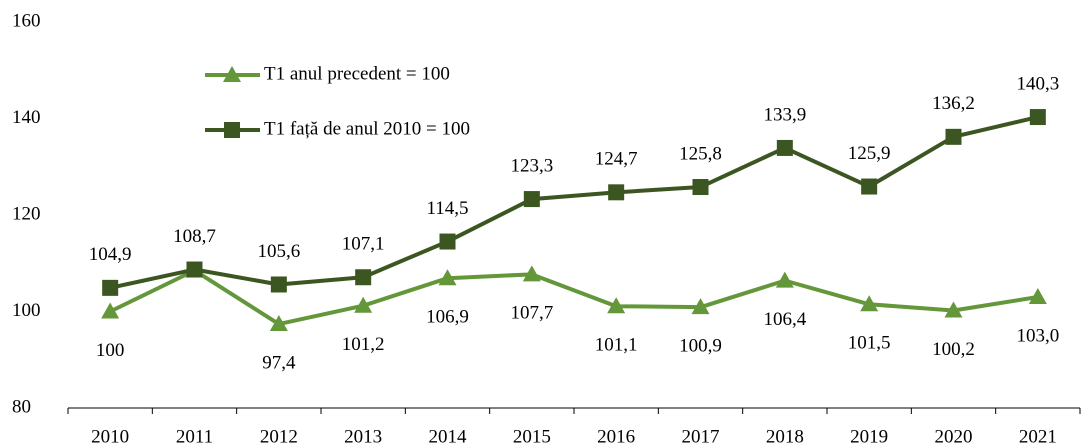  What do you see at coordinates (532, 436) in the screenshot?
I see `x-tick-label: 2015` at bounding box center [532, 436].